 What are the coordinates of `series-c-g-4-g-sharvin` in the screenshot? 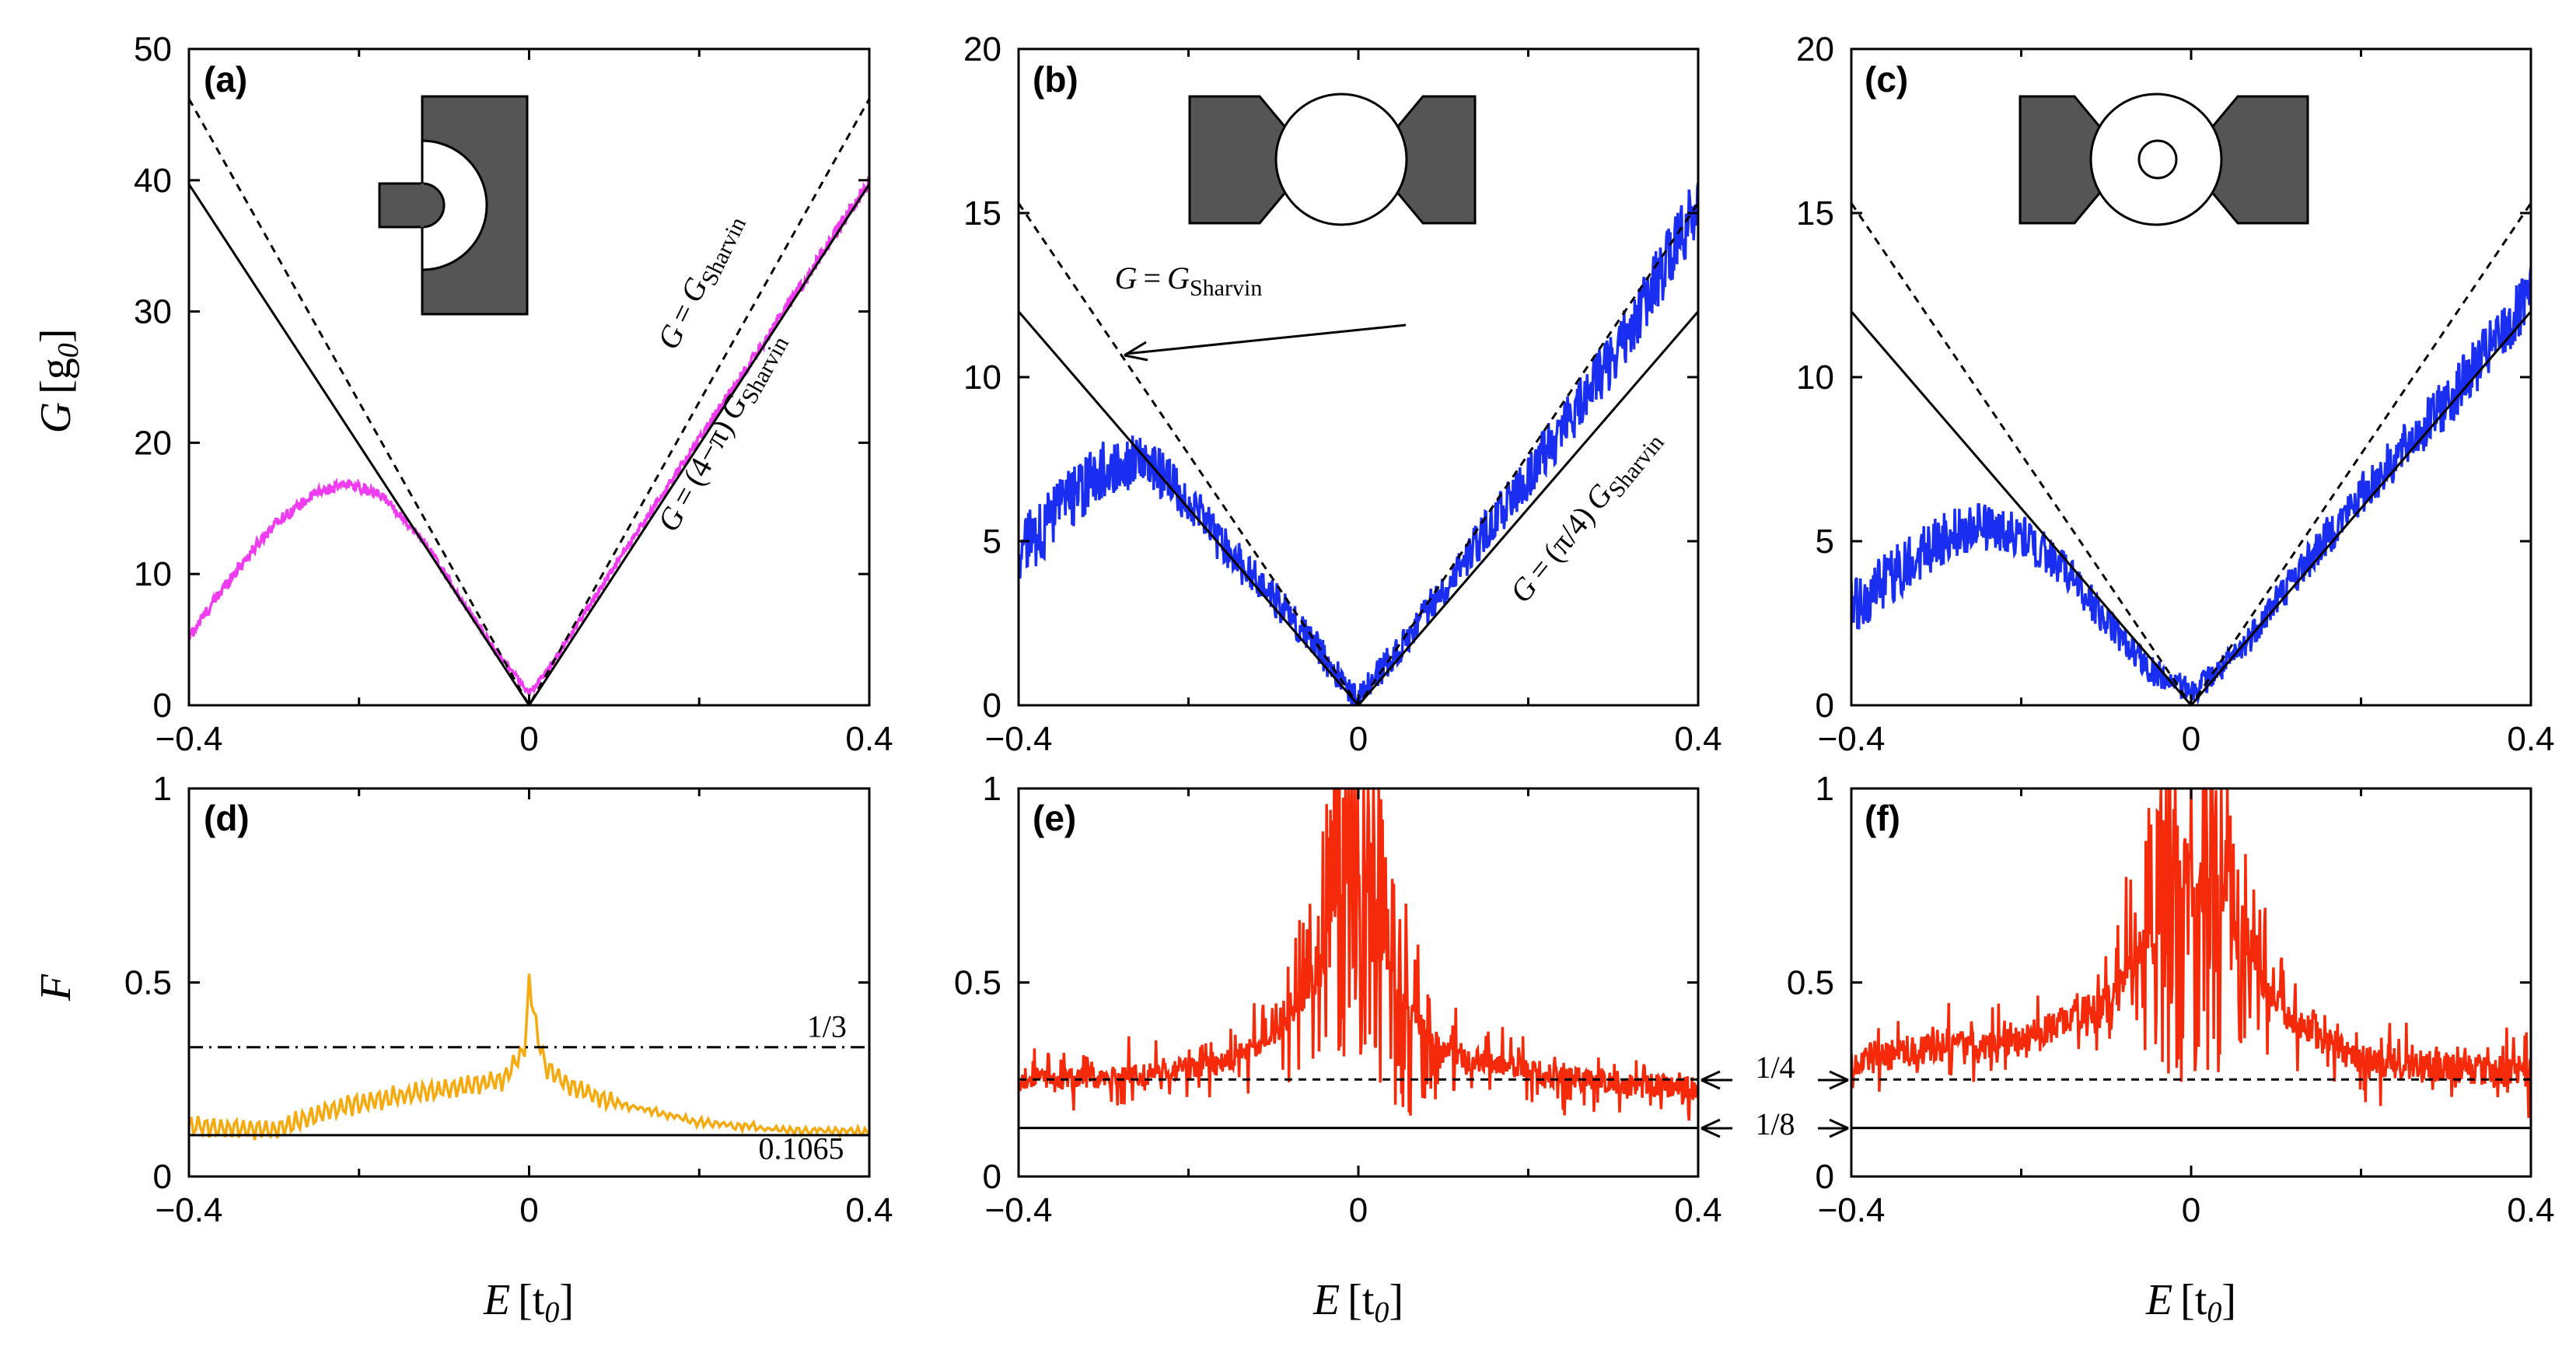 It's located at (2191, 508).